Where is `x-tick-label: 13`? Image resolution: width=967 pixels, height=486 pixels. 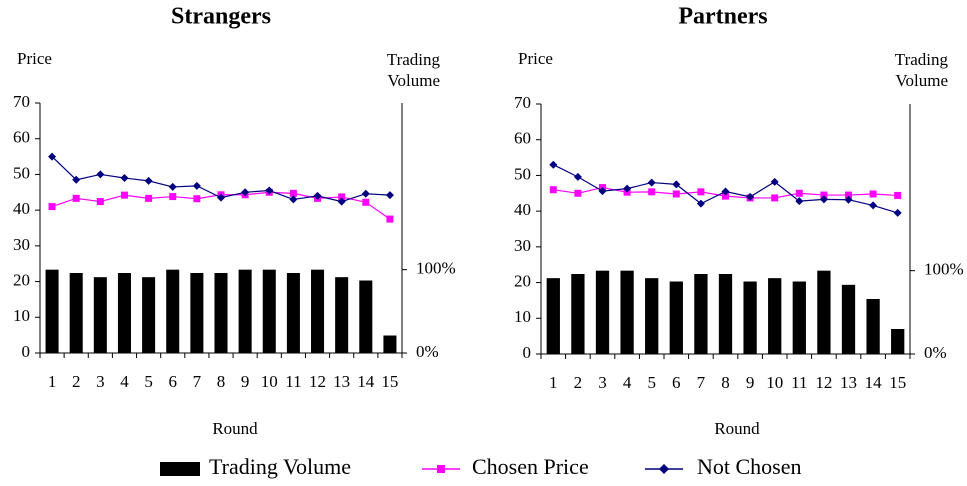
x-tick-label: 13 is located at coordinates (848, 382).